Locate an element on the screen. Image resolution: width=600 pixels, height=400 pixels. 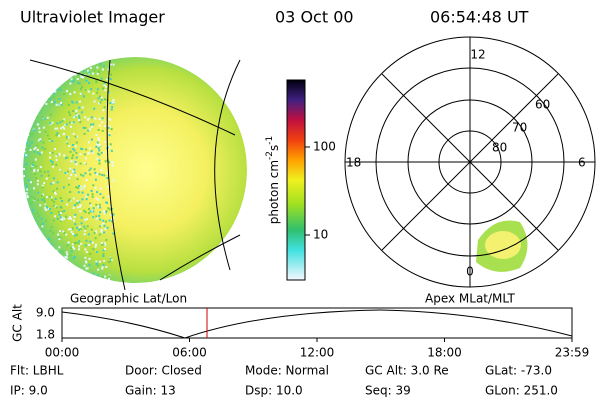
panel-label: Geographic Lat/Lon is located at coordinates (128, 299).